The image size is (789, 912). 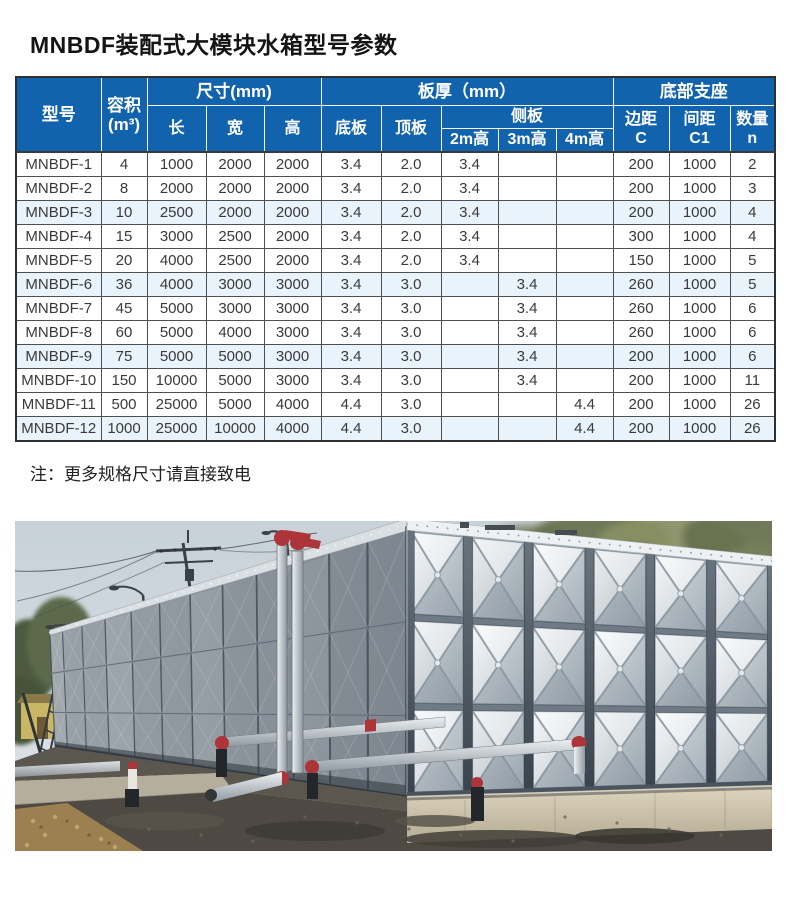 I want to click on table-cell: 15, so click(x=124, y=236).